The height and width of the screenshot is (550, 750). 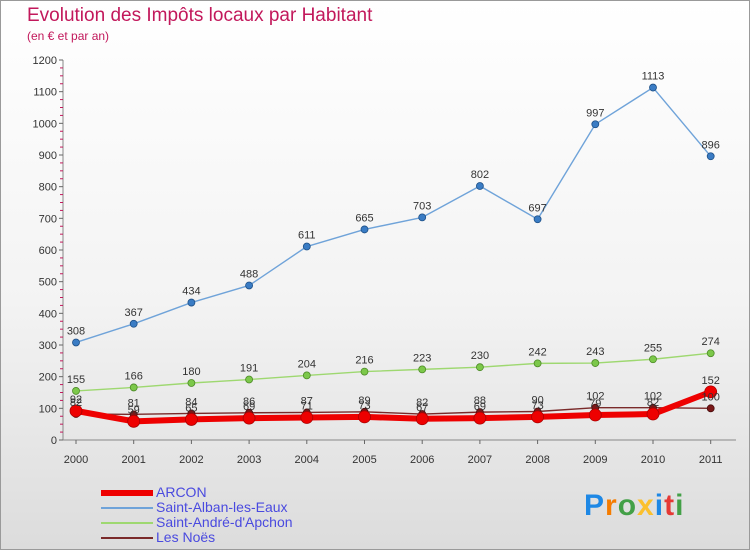 What do you see at coordinates (595, 404) in the screenshot?
I see `data-label: 79` at bounding box center [595, 404].